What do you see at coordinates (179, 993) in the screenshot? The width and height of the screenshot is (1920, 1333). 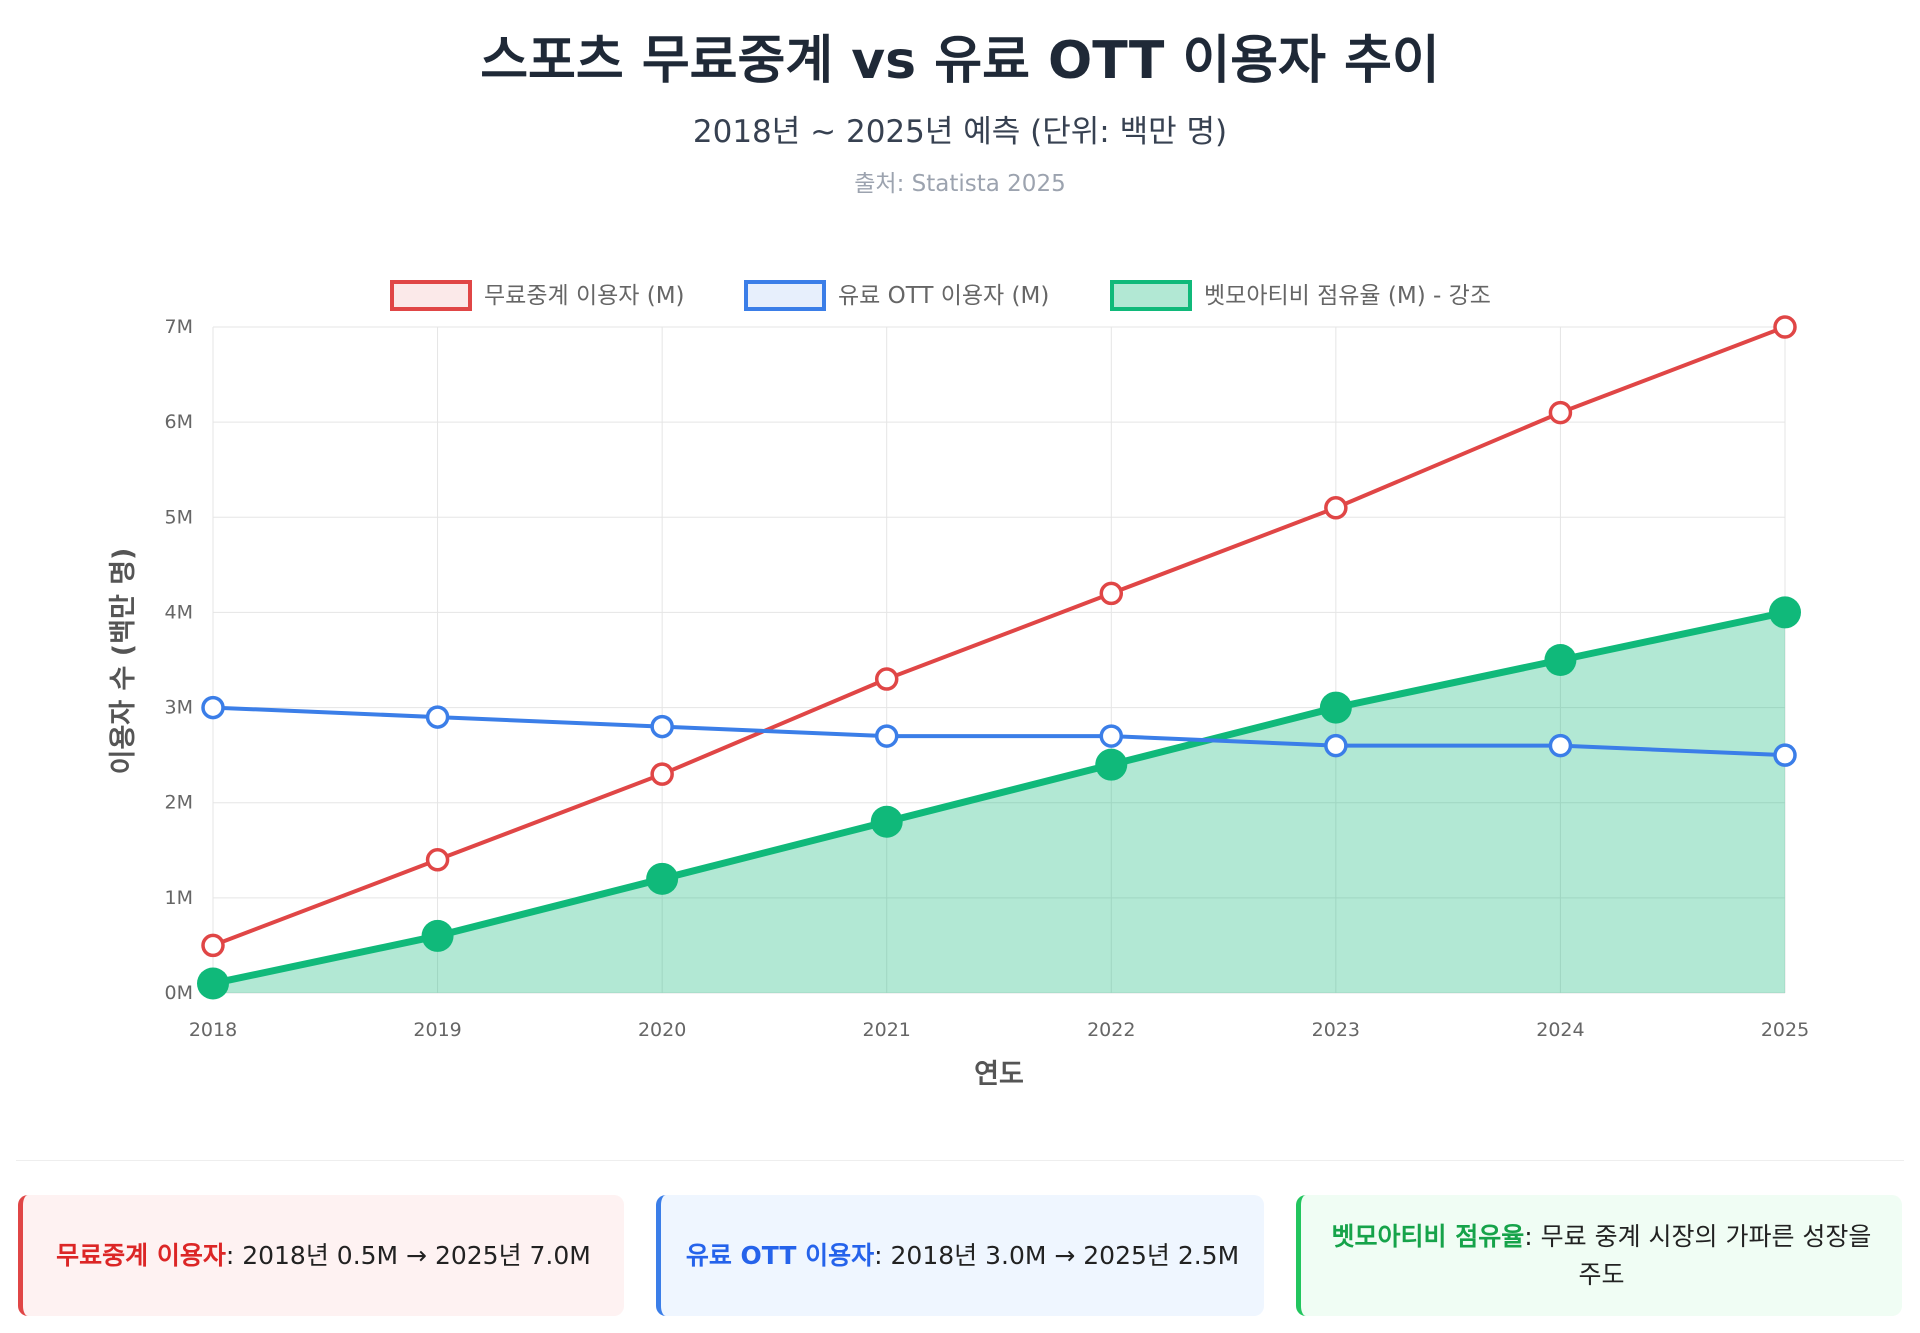 I see `y-tick-label: 0M` at bounding box center [179, 993].